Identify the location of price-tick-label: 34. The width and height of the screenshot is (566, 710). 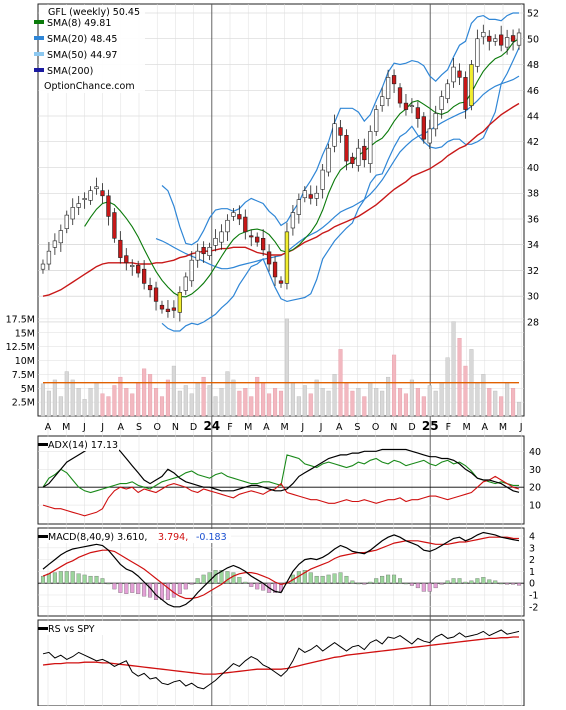
(533, 245).